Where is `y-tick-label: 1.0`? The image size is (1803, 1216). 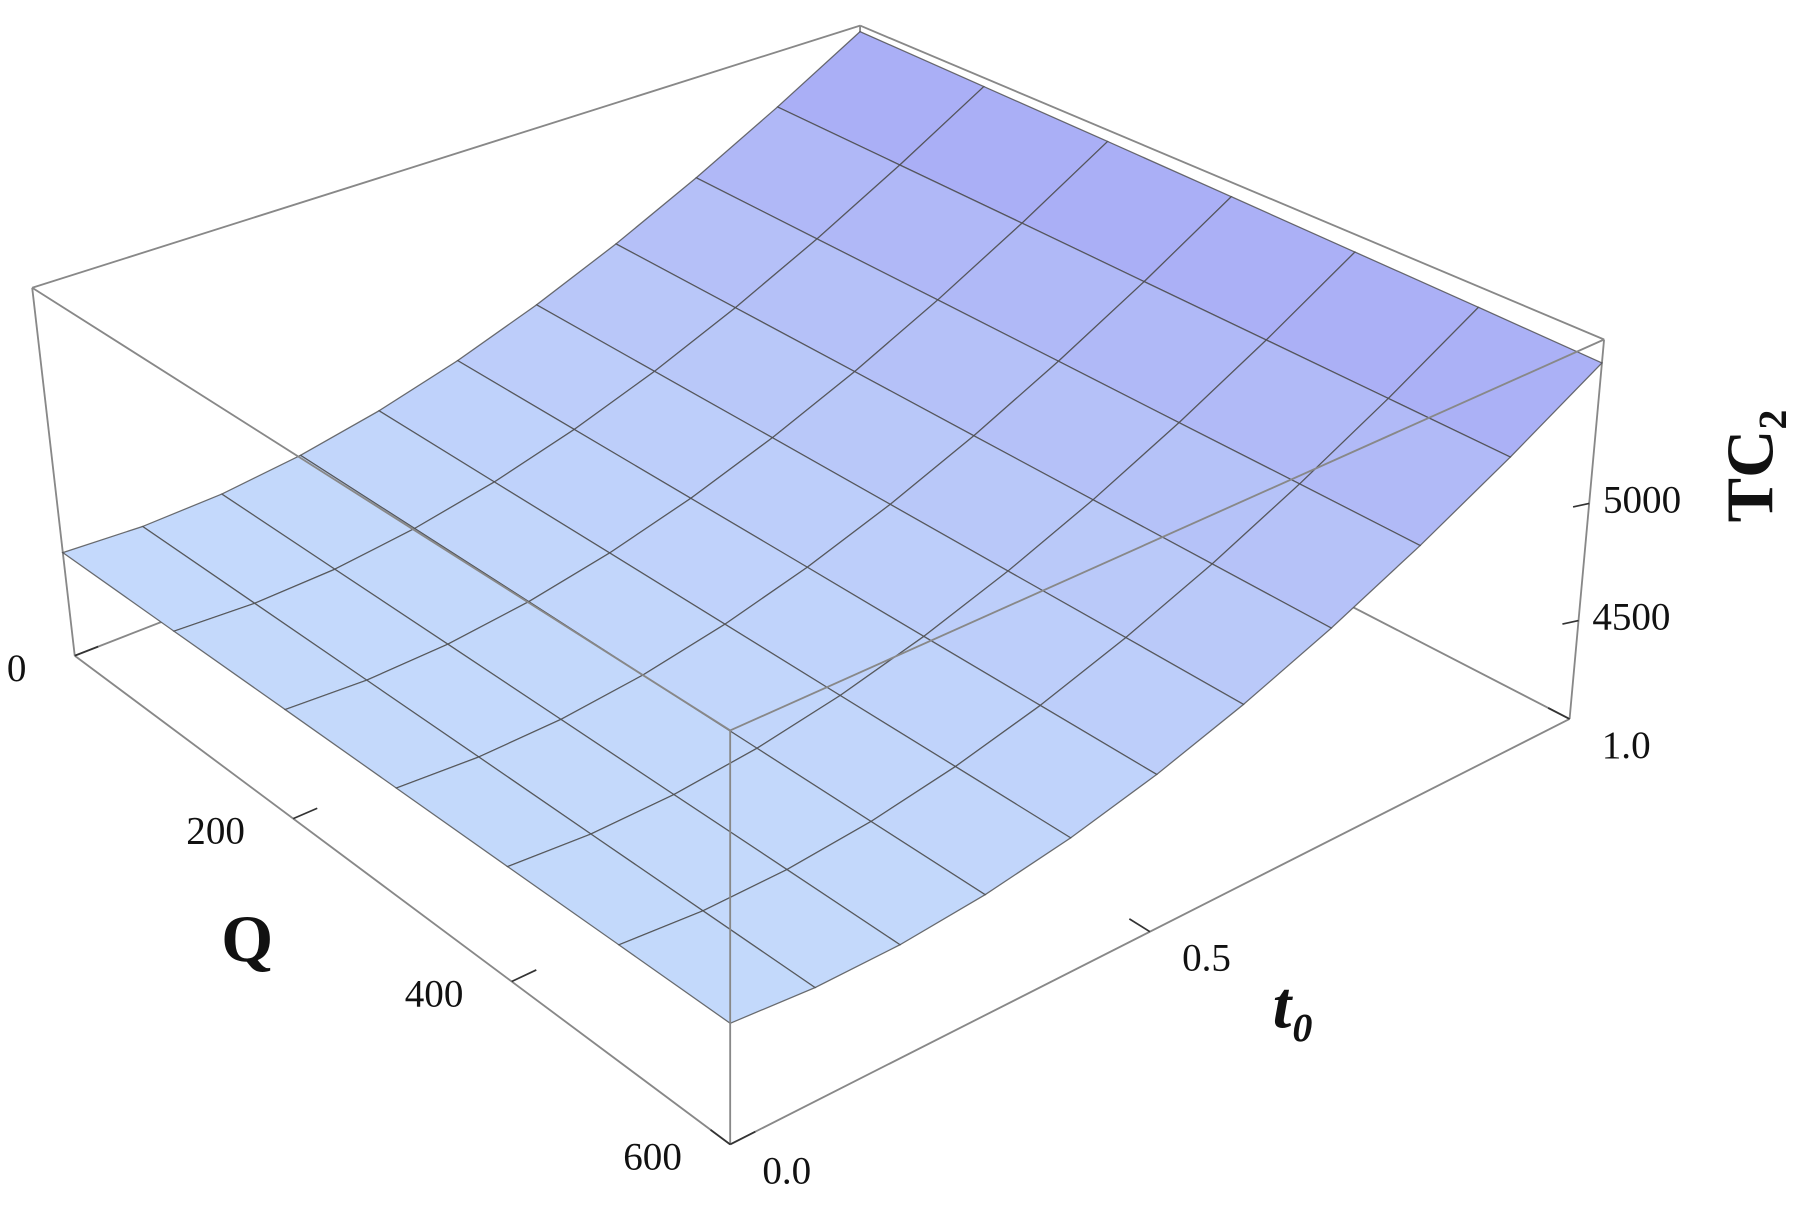 y-tick-label: 1.0 is located at coordinates (1626, 745).